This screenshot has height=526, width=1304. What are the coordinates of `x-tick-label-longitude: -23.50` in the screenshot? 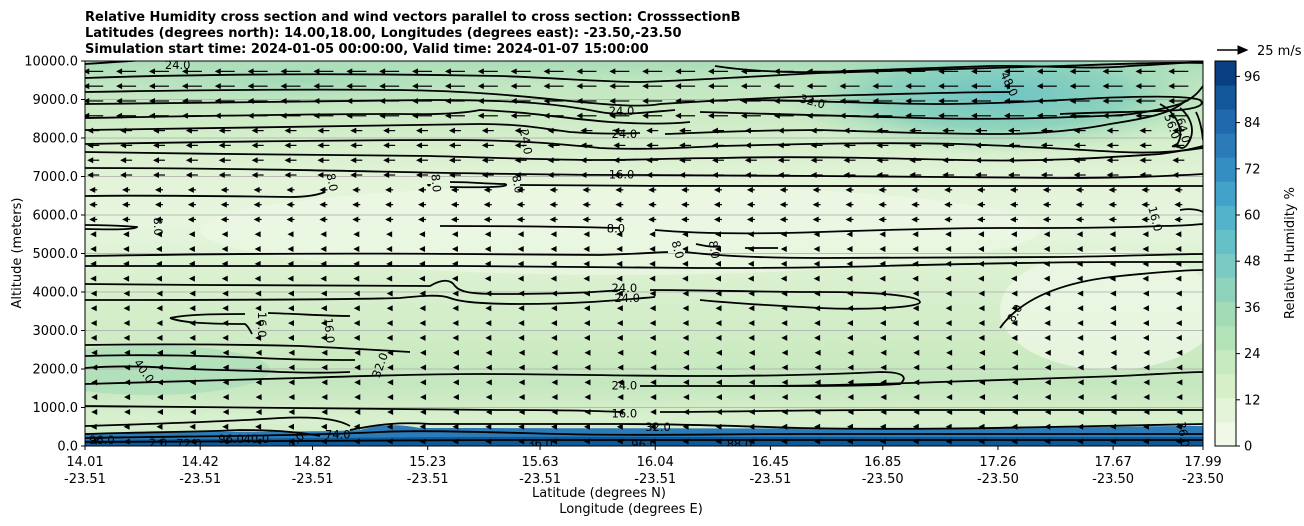 It's located at (883, 479).